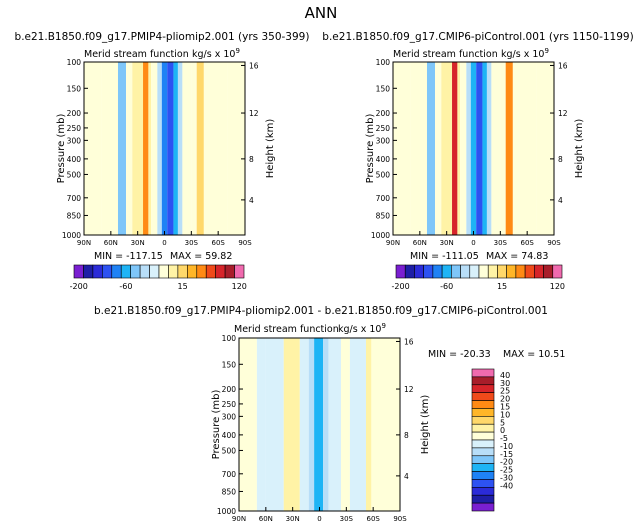  Describe the element at coordinates (406, 435) in the screenshot. I see `height-tick-label: 8` at that location.